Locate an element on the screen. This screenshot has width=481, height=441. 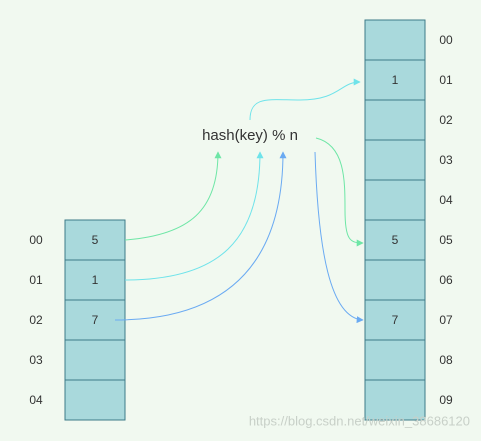
index-label: 06 is located at coordinates (446, 280).